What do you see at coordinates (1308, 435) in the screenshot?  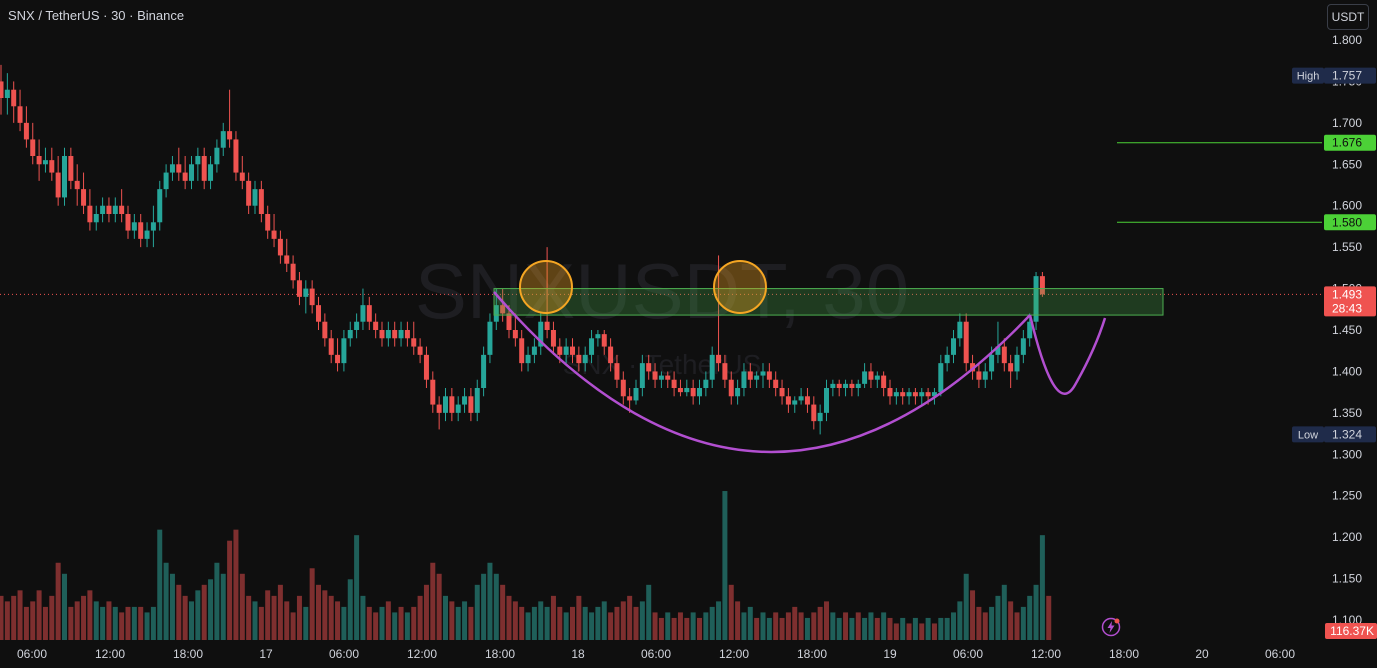 I see `low-label: Low` at bounding box center [1308, 435].